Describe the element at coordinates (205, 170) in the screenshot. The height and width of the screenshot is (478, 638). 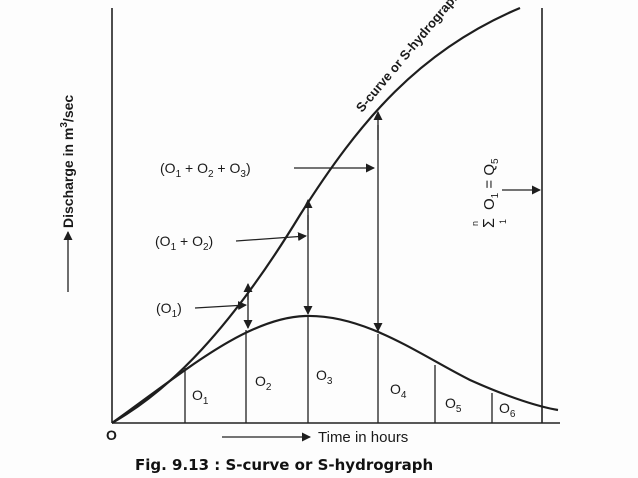
I see `annotation-o123: (O1 + O2 + O3)` at that location.